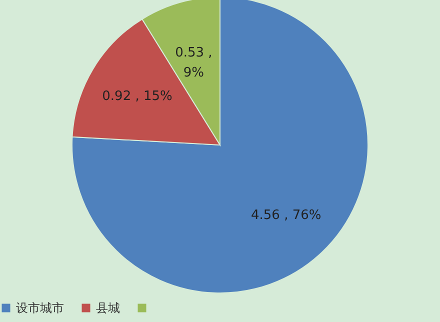 Image resolution: width=440 pixels, height=322 pixels. I want to click on legend-label: 县城, so click(108, 308).